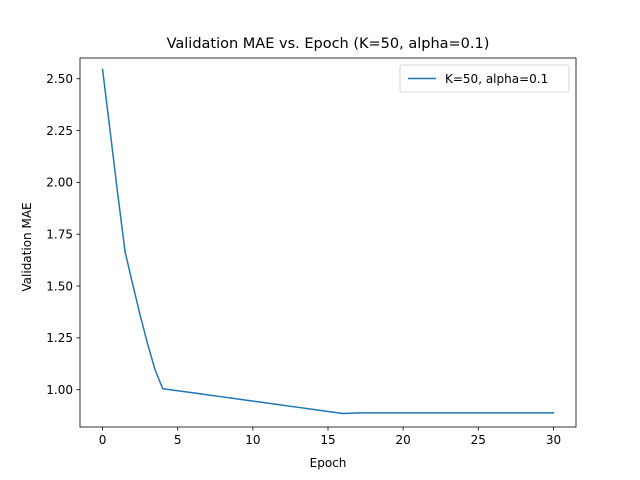  Describe the element at coordinates (59, 183) in the screenshot. I see `y-tick-label: 2.00` at that location.